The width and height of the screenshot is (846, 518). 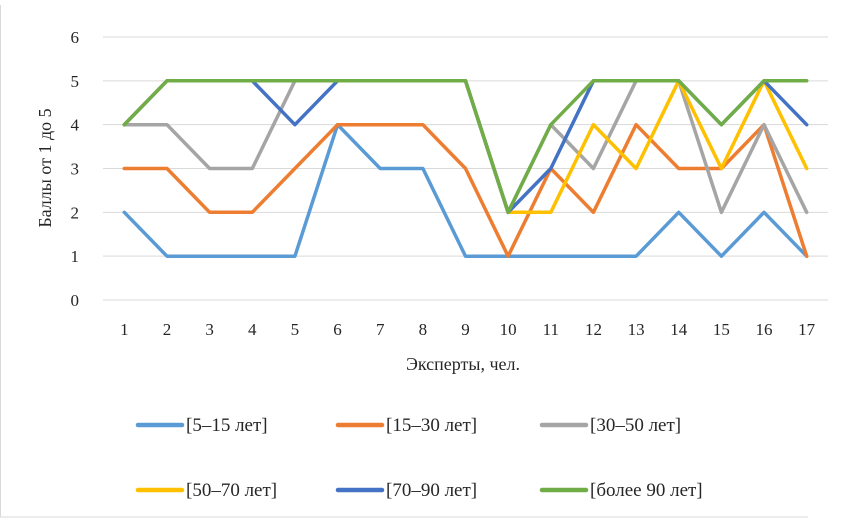 What do you see at coordinates (423, 329) in the screenshot?
I see `x-tick-label: 8` at bounding box center [423, 329].